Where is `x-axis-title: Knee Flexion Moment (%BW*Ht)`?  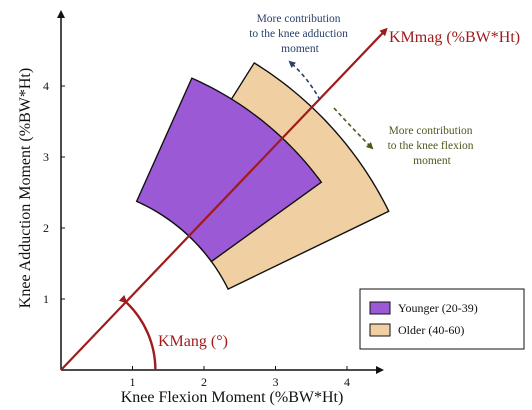 x-axis-title: Knee Flexion Moment (%BW*Ht) is located at coordinates (232, 397).